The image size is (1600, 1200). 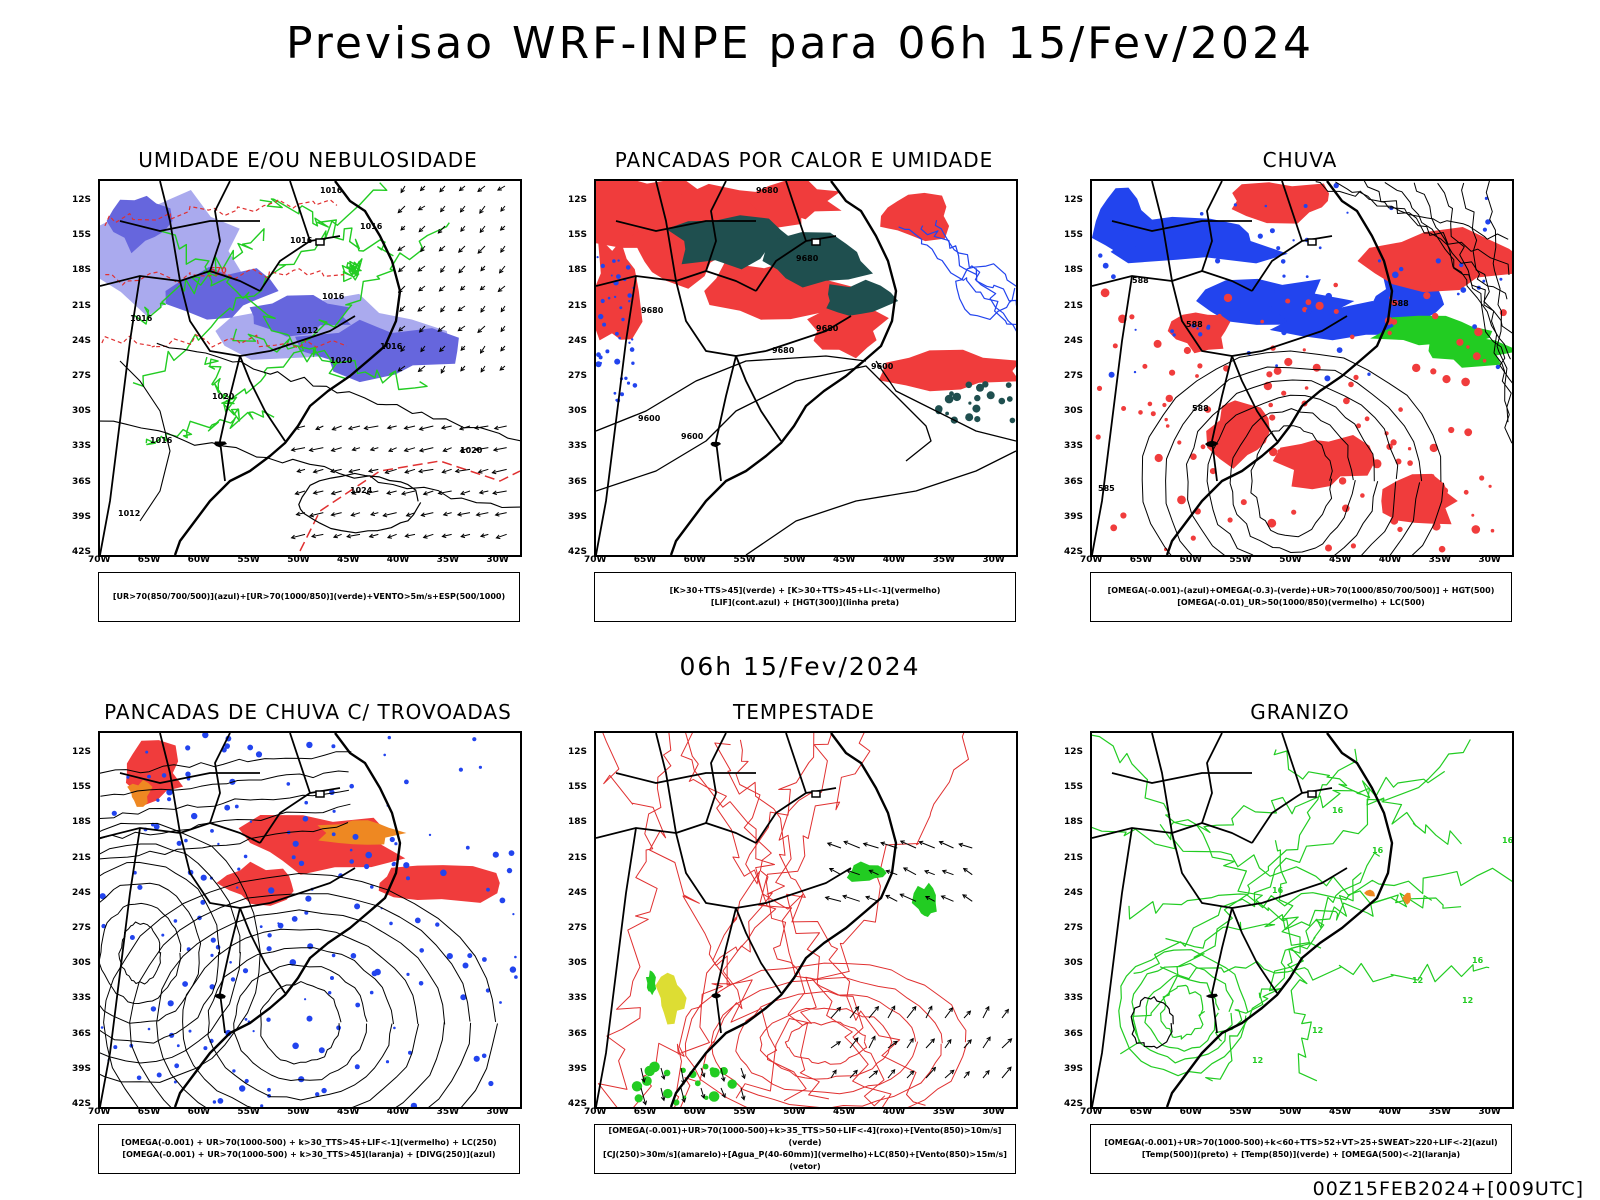 What do you see at coordinates (826, 1042) in the screenshot?
I see `lc850-streamline` at bounding box center [826, 1042].